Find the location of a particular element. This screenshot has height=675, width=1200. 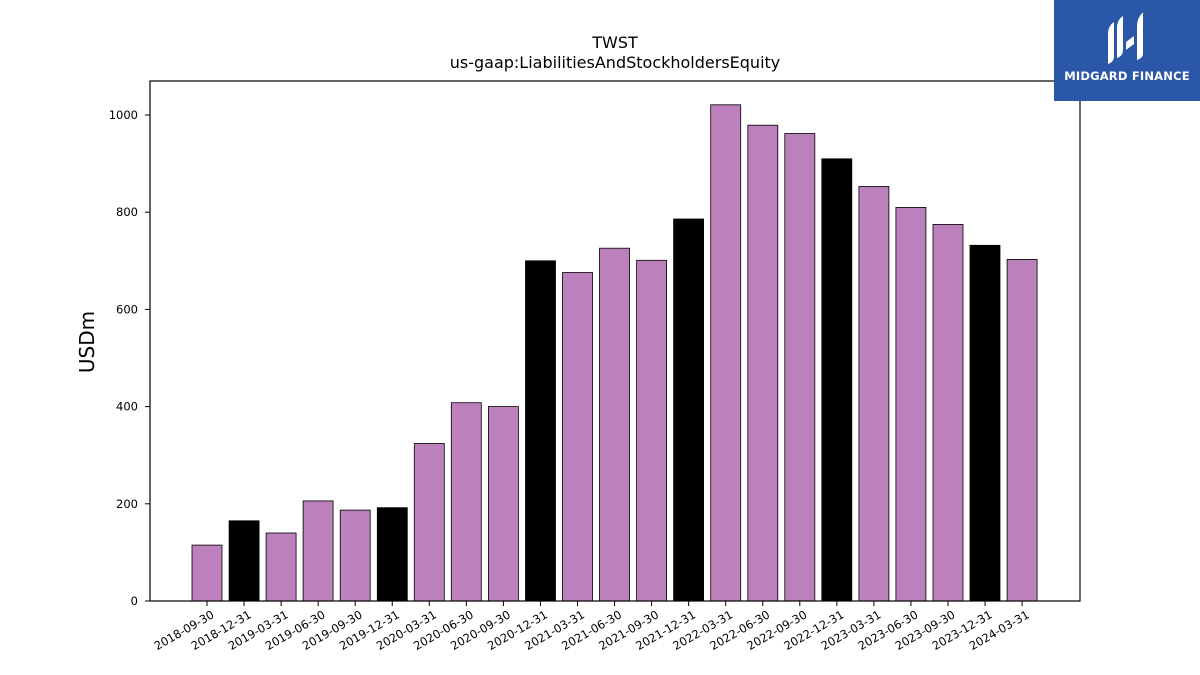

y-tick-label: 0 is located at coordinates (134, 601).